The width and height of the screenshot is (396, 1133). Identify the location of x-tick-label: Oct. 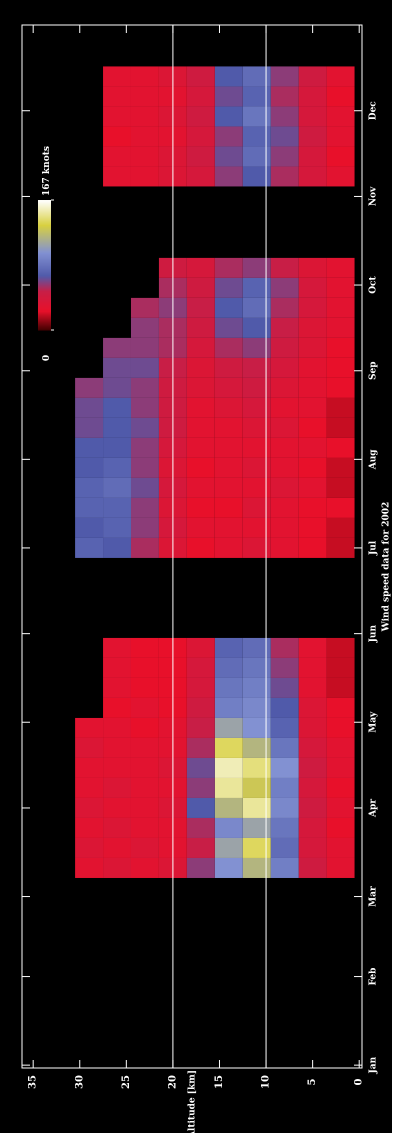
(374, 284).